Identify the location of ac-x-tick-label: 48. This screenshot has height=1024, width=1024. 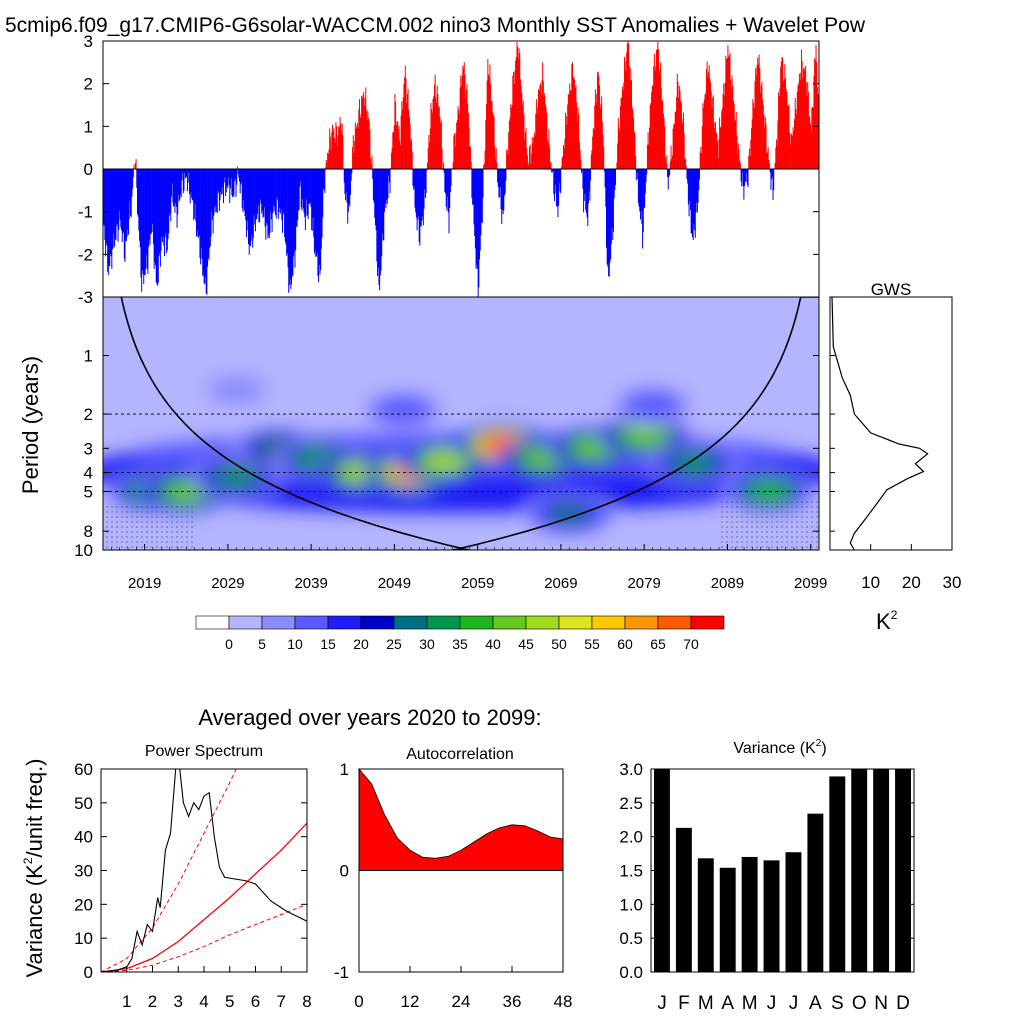
(563, 1001).